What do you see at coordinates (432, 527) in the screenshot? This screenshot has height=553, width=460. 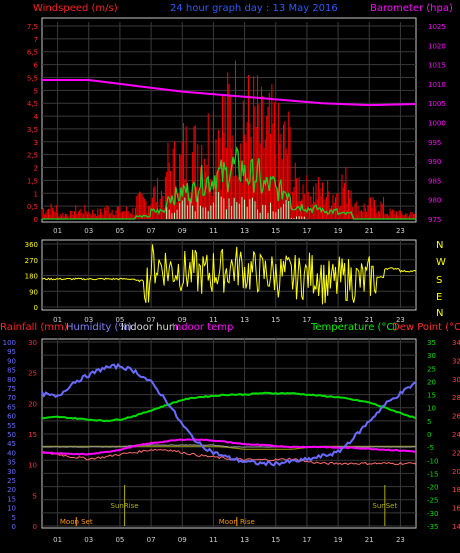 I see `temp-tick-0: -35` at bounding box center [432, 527].